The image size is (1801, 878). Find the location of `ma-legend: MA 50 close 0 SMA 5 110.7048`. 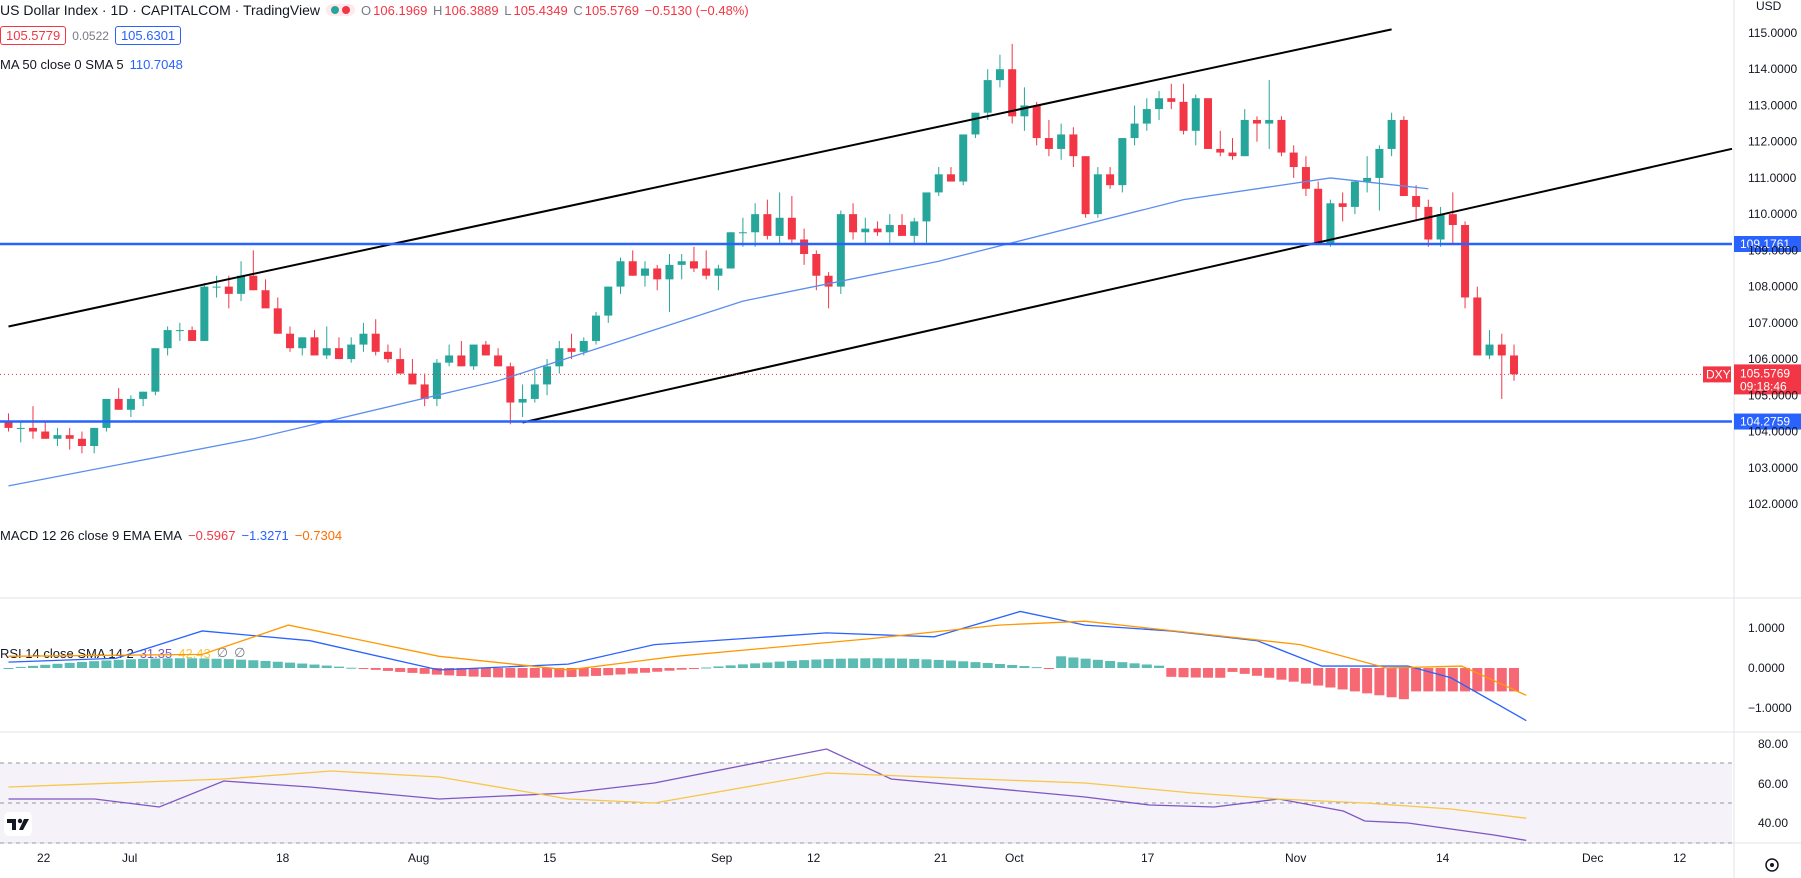

ma-legend: MA 50 close 0 SMA 5 110.7048 is located at coordinates (91, 64).